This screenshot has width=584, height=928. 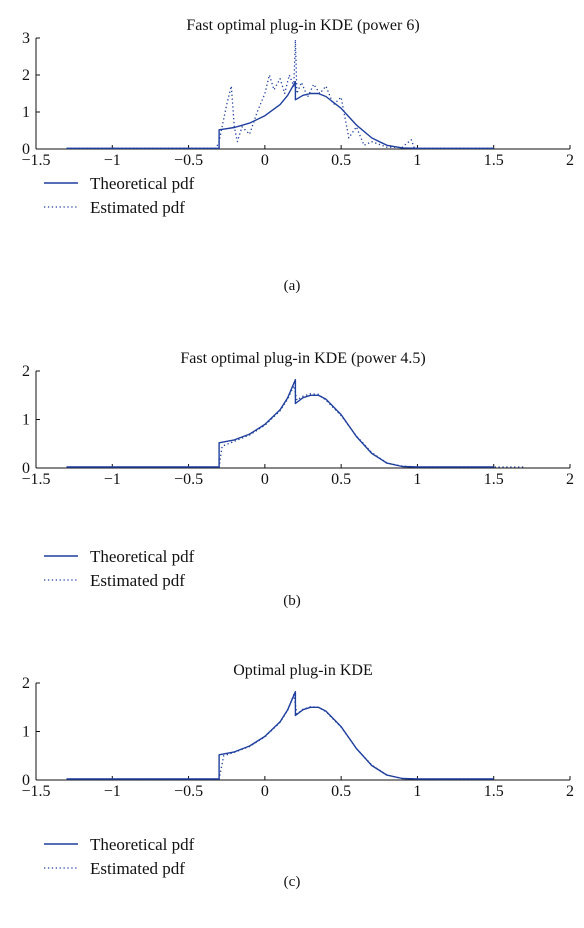 I want to click on chart-title: Fast optimal plug-in KDE (power 6), so click(x=302, y=25).